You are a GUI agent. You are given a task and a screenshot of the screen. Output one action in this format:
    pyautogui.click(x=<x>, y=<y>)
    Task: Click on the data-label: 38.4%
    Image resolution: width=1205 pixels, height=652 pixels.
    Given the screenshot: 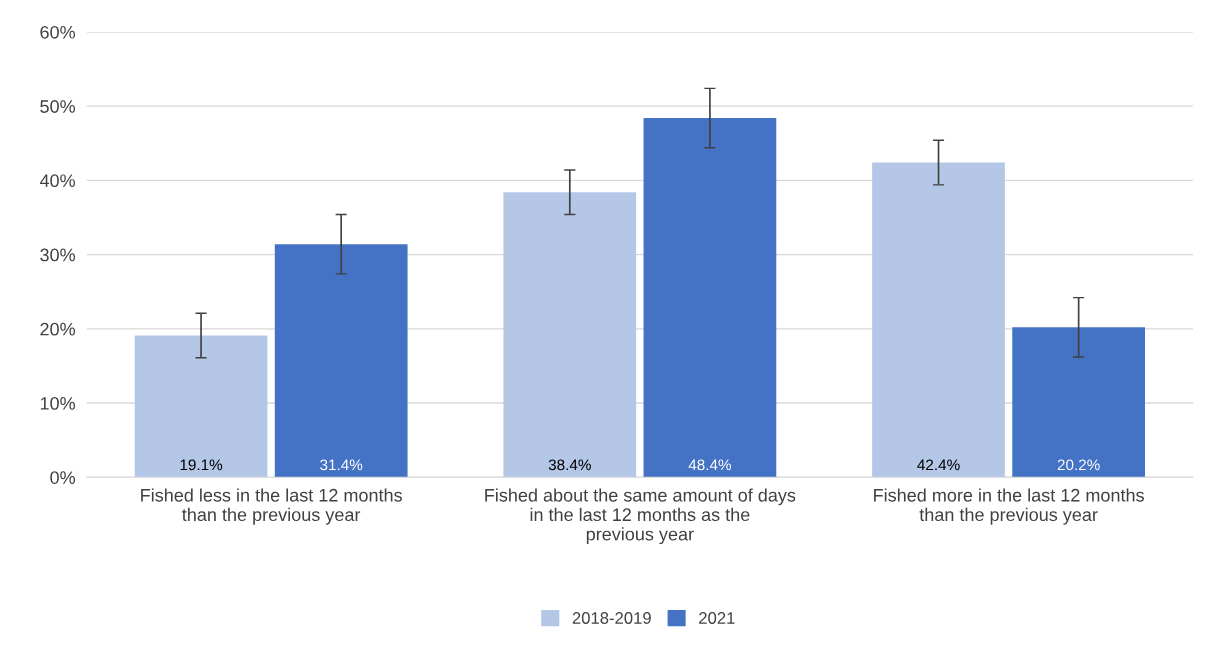 What is the action you would take?
    pyautogui.click(x=569, y=465)
    